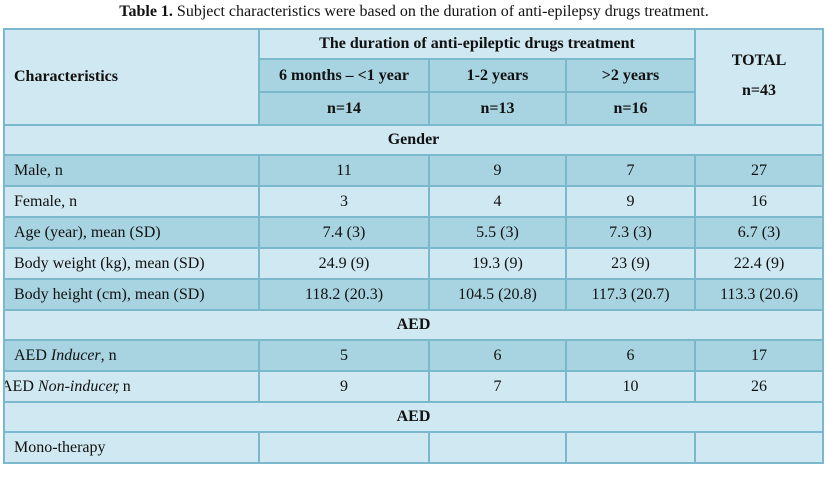  Describe the element at coordinates (131, 355) in the screenshot. I see `row-label: AED Inducer, n` at that location.